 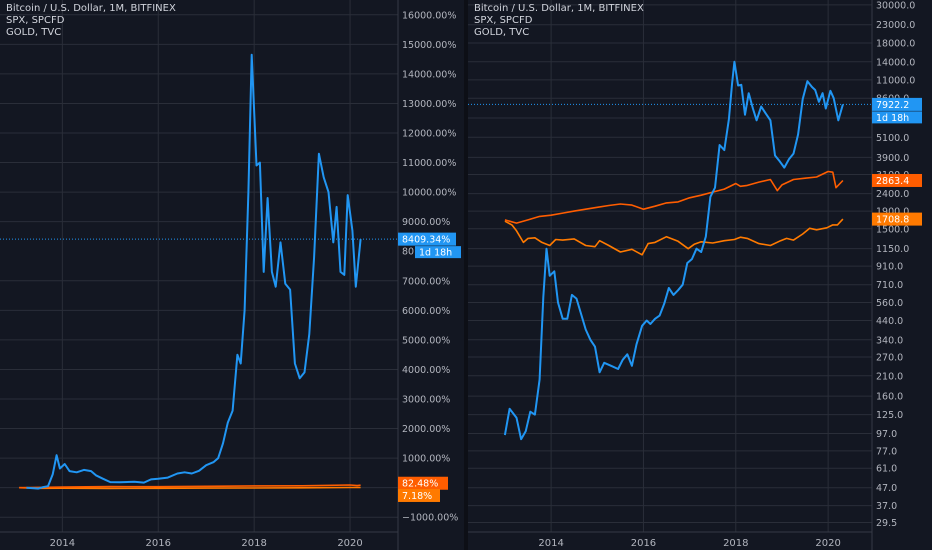 I want to click on y-tick-label: 3900.0, so click(x=892, y=158).